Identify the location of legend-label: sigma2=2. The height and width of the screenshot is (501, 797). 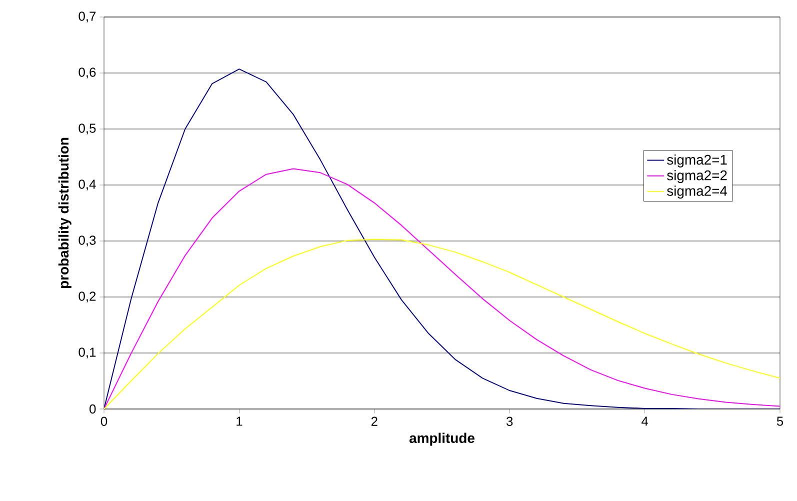
(697, 177).